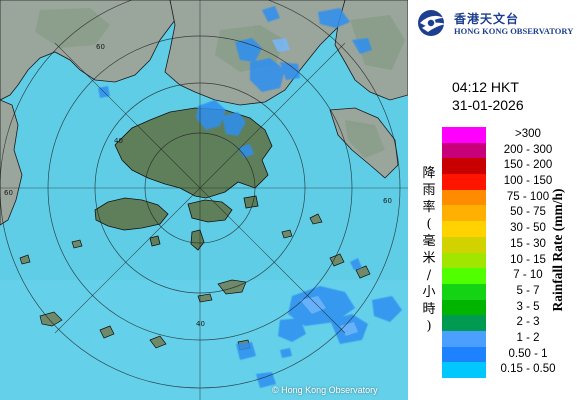 The height and width of the screenshot is (400, 577). Describe the element at coordinates (488, 105) in the screenshot. I see `observation-date: 31-01-2026` at that location.